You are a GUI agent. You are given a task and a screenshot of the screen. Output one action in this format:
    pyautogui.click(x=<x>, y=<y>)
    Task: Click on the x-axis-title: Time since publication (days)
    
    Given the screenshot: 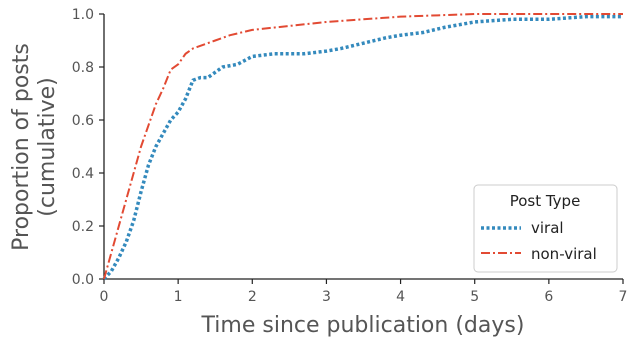 What is the action you would take?
    pyautogui.click(x=363, y=325)
    